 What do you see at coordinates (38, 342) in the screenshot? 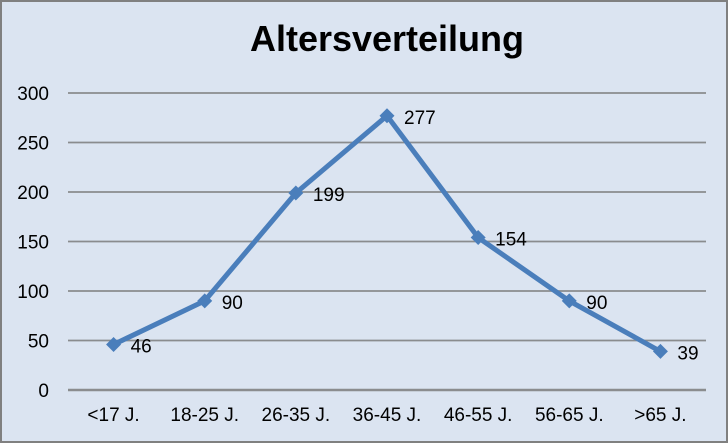
I see `y-tick-label: 50` at bounding box center [38, 342].